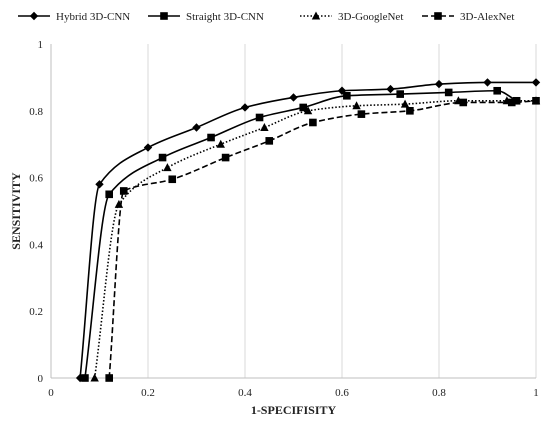 The image size is (550, 423). I want to click on legend-item: Straight 3D-CNN, so click(206, 17).